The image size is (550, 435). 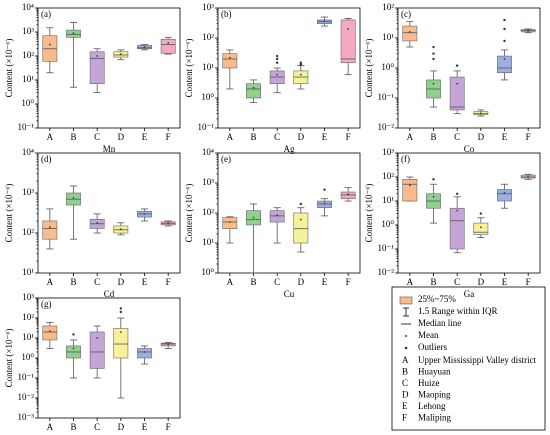 I want to click on legend-key-name: Maliping, so click(x=434, y=418).